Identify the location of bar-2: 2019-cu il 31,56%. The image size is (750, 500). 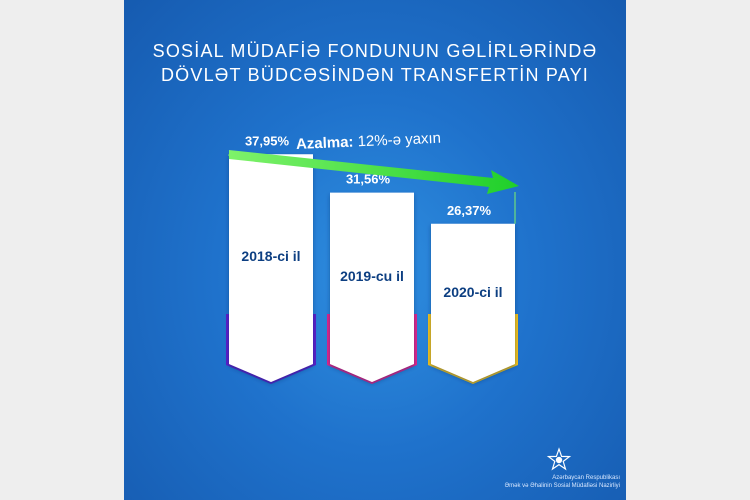
(372, 278).